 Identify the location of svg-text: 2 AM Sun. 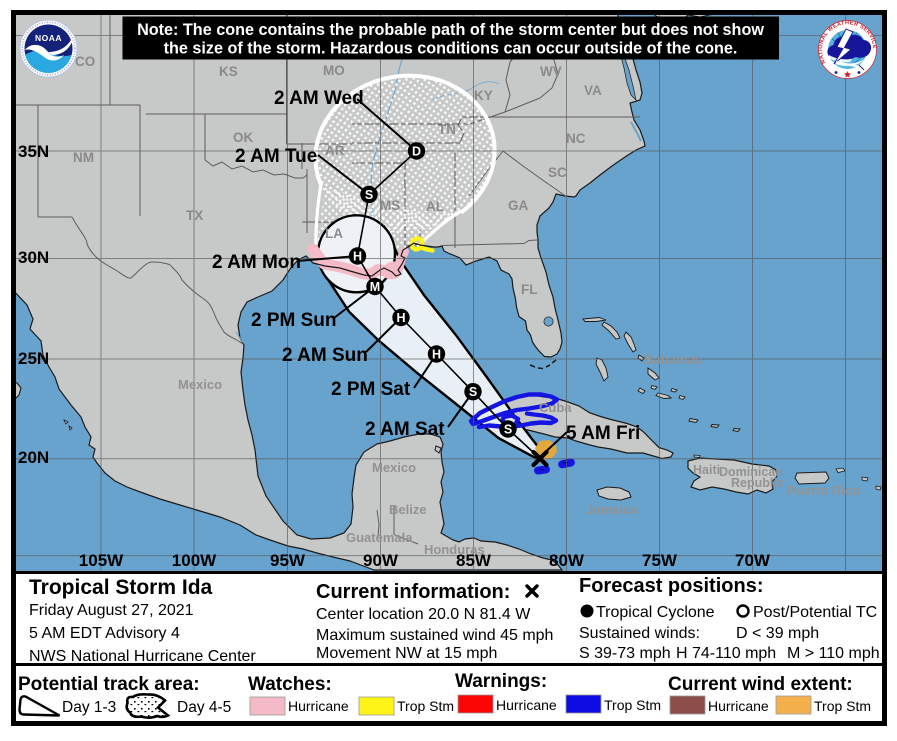
(325, 355).